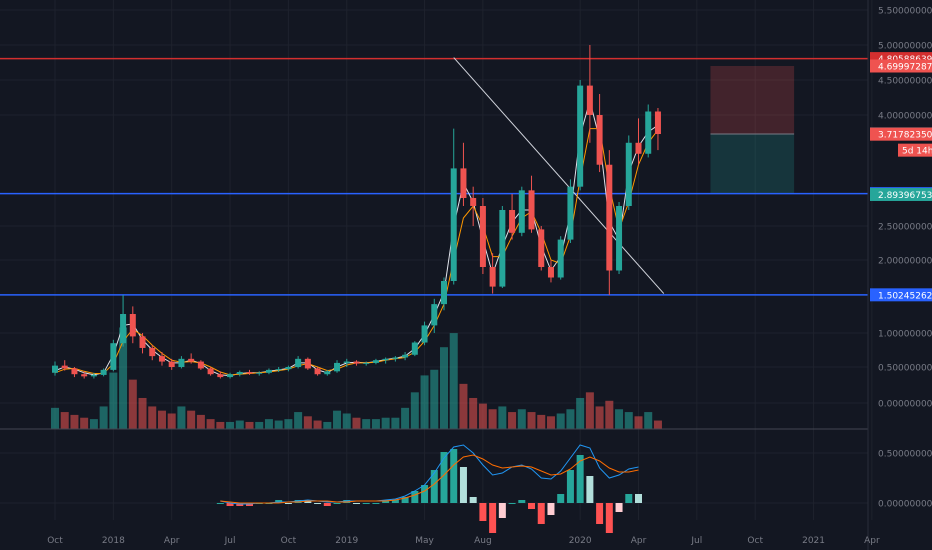  Describe the element at coordinates (559, 175) in the screenshot. I see `trendline` at that location.